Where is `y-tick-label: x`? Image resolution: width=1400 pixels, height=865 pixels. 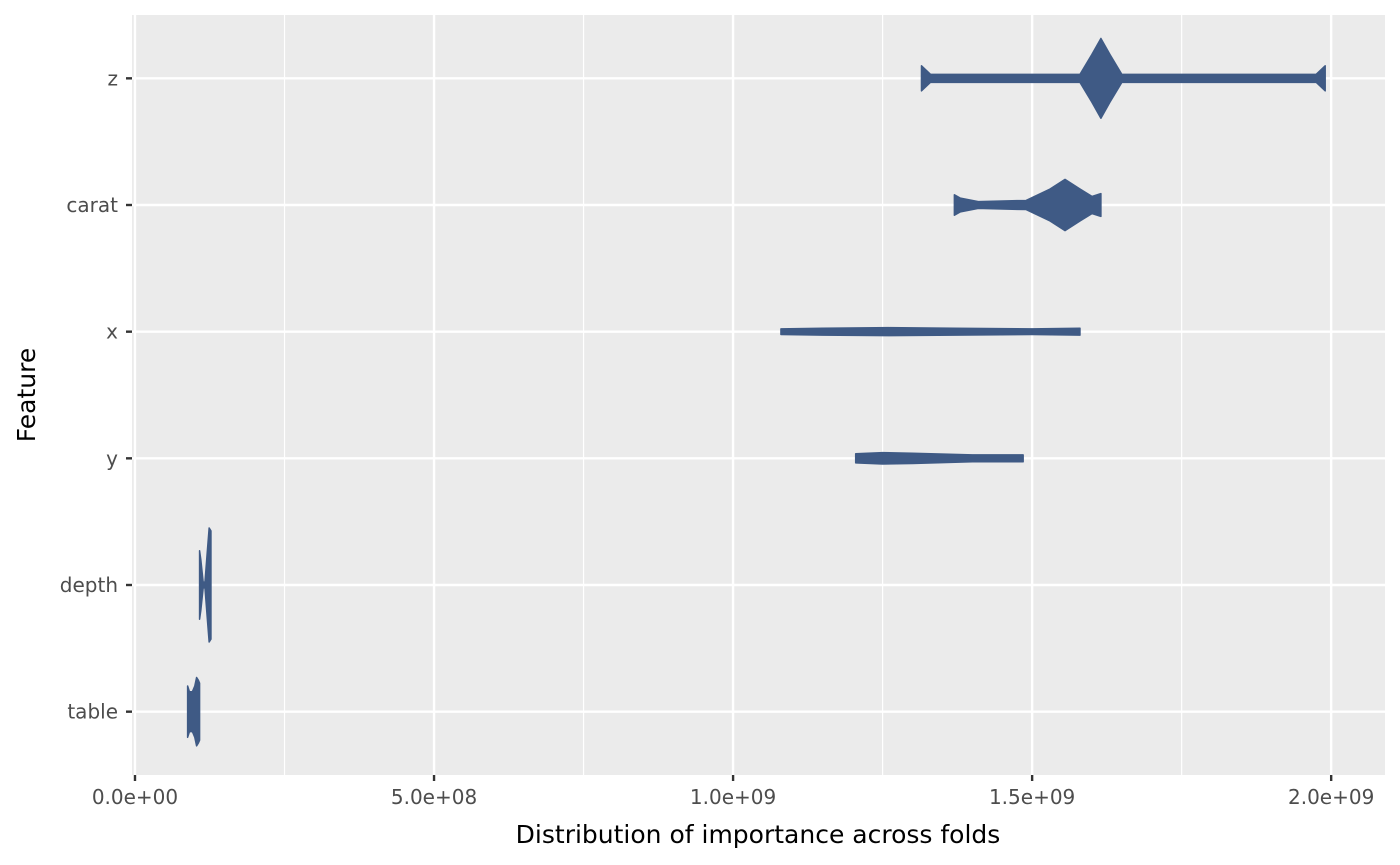
y-tick-label: x is located at coordinates (112, 332).